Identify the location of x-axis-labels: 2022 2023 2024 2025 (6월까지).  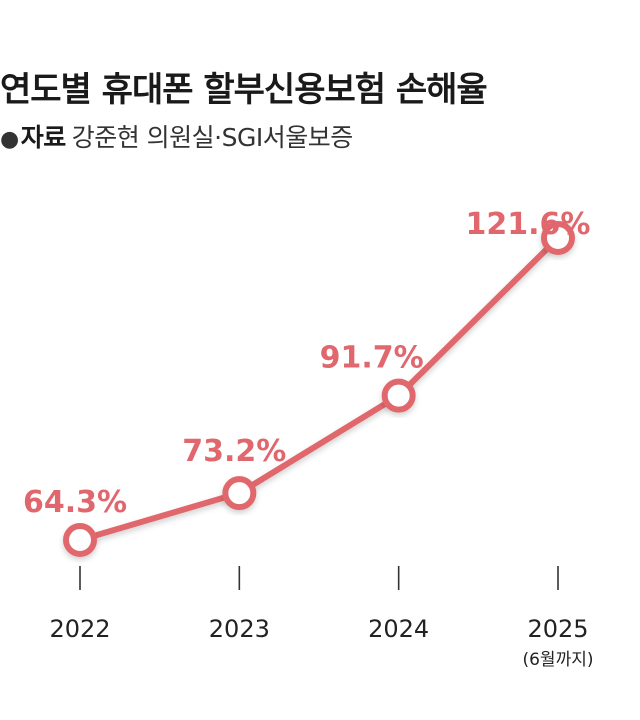
(321, 642).